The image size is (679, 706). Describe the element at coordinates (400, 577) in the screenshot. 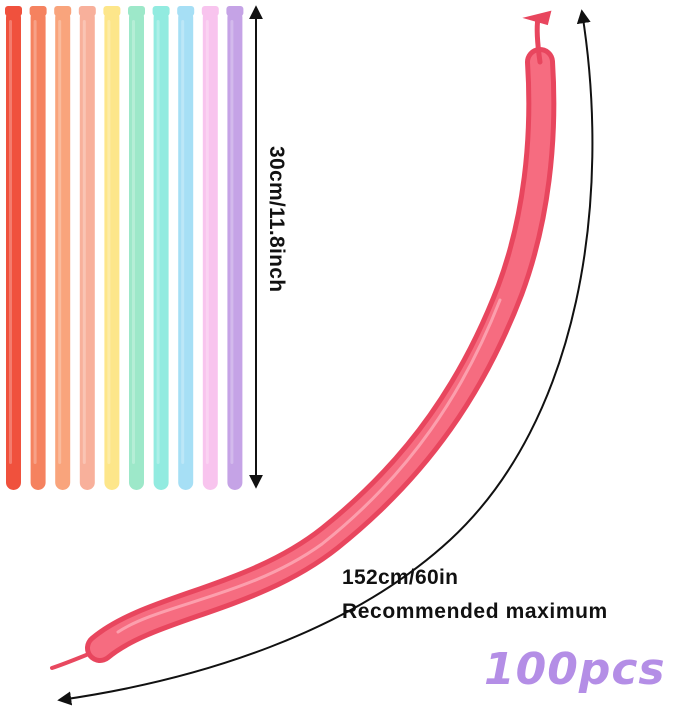

I see `inflated-length-label: 152cm/60in` at that location.